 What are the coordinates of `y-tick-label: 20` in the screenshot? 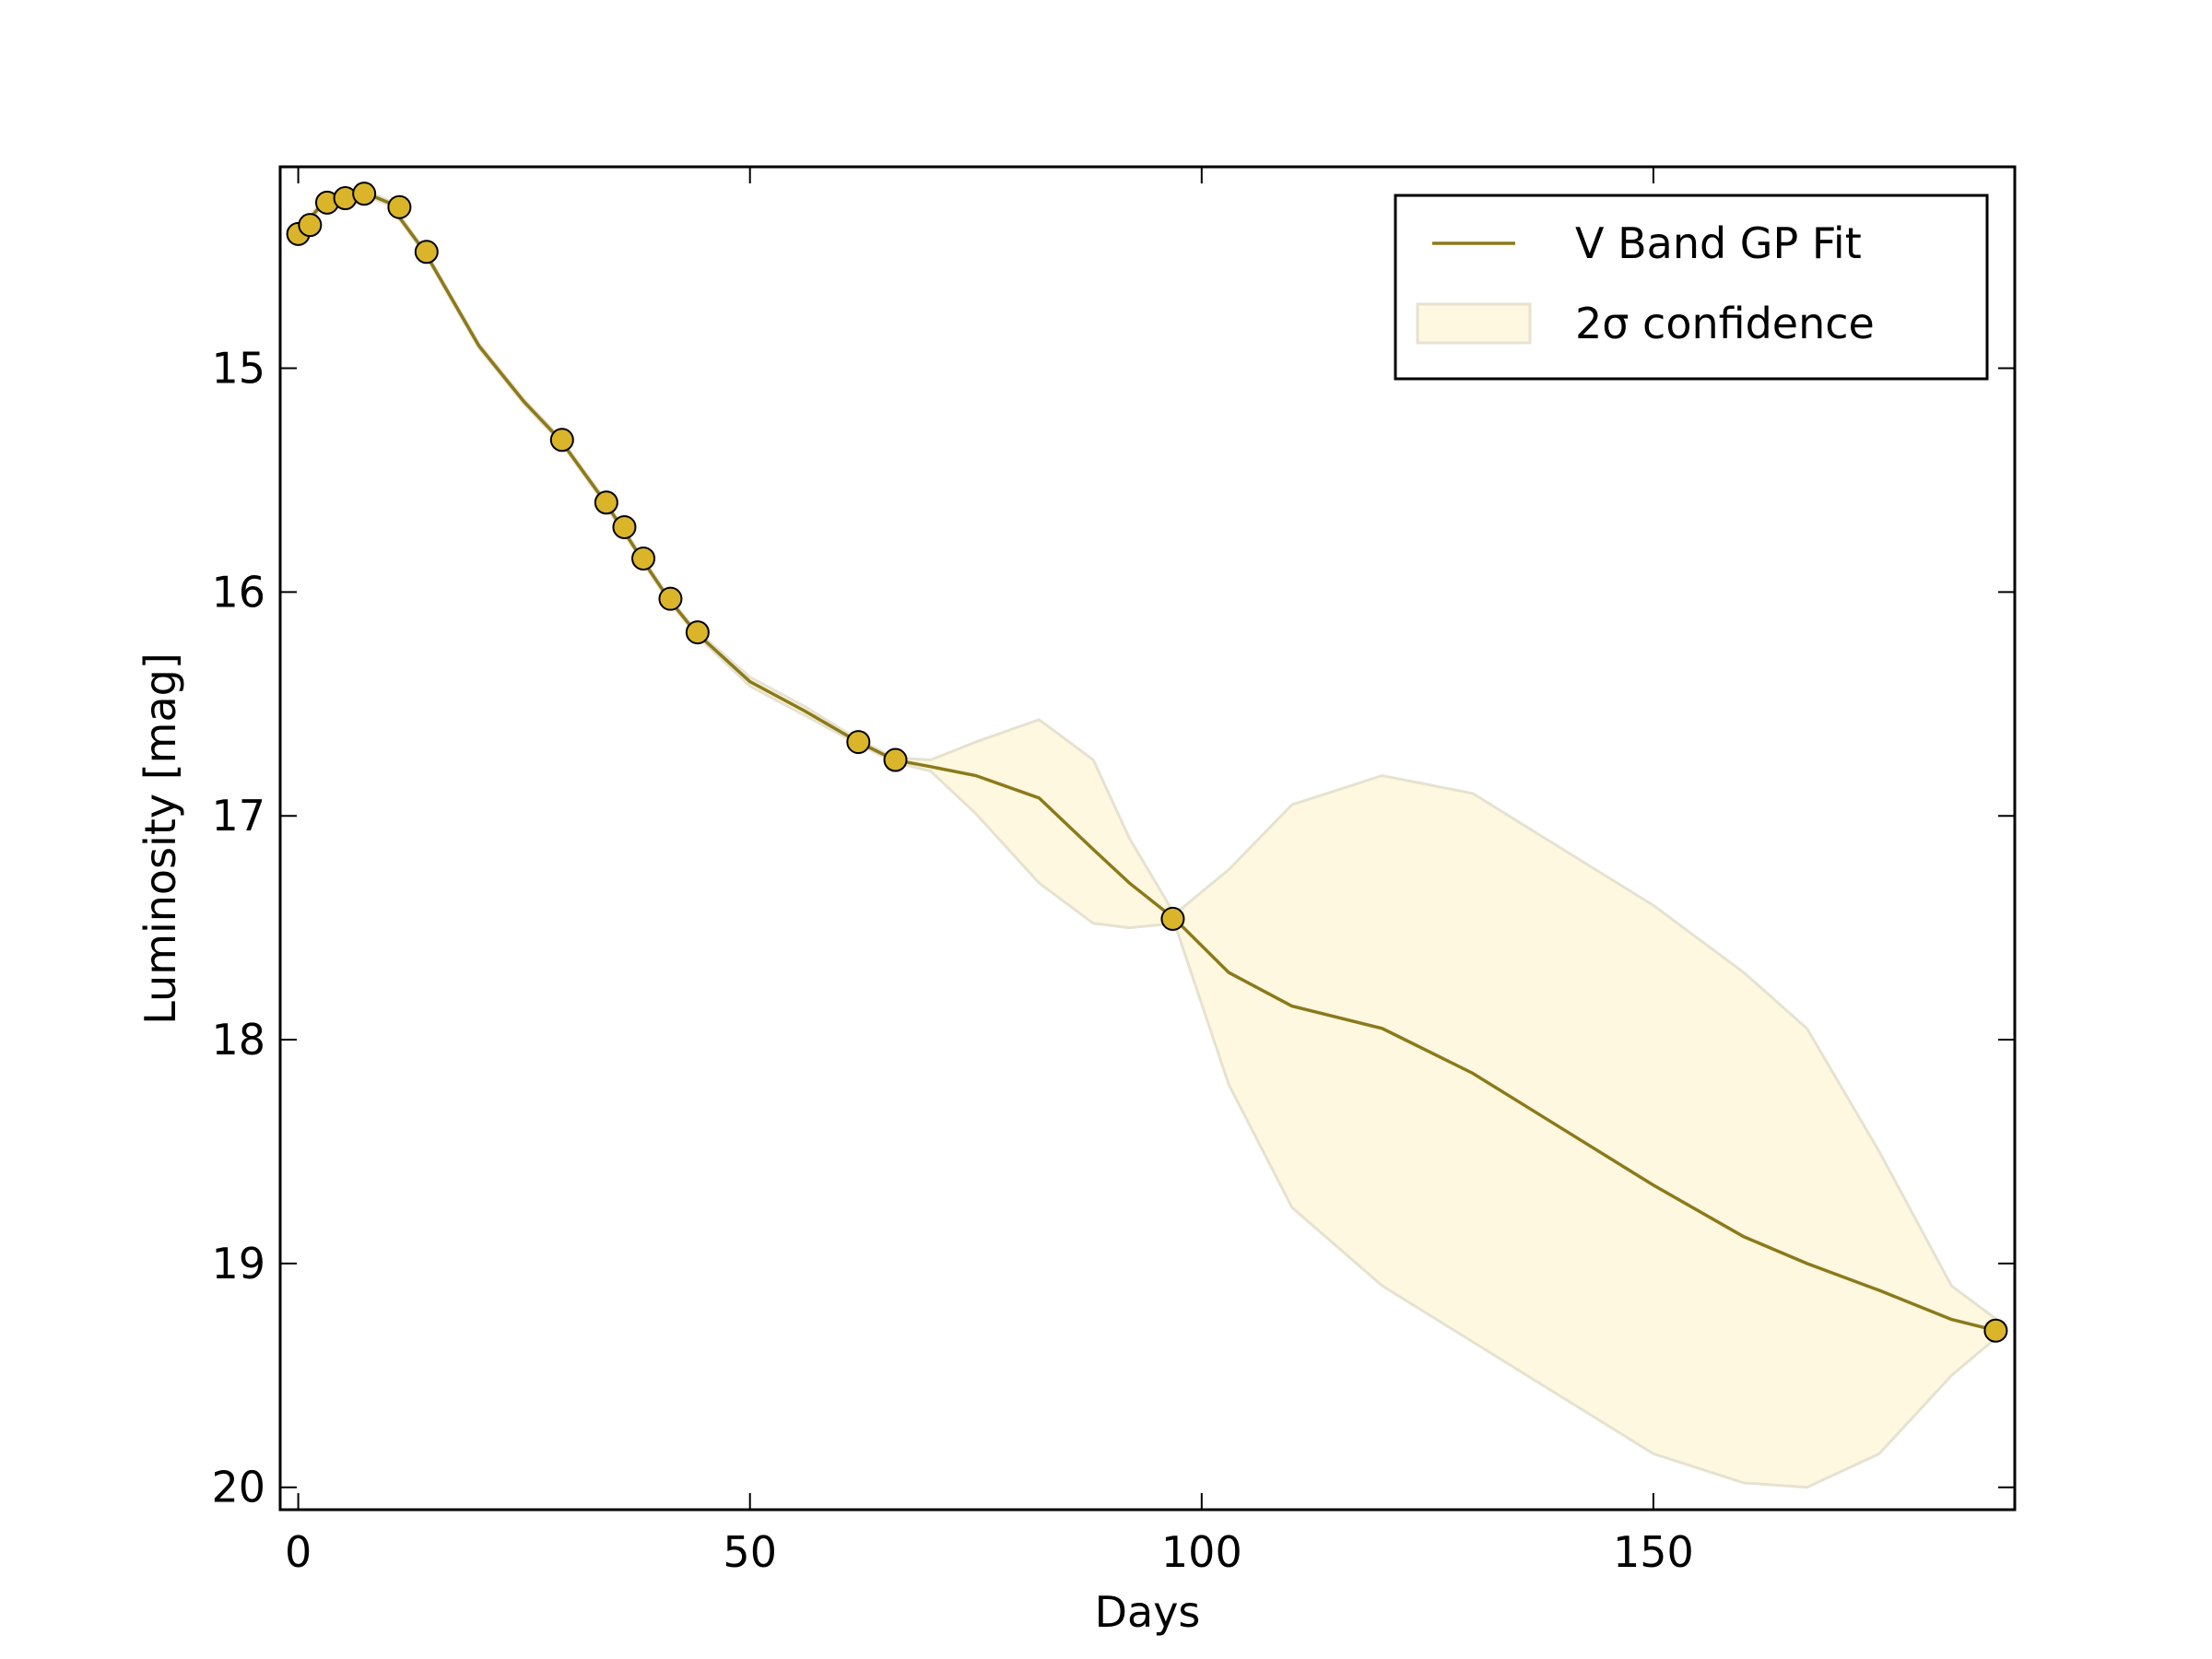 It's located at (238, 1487).